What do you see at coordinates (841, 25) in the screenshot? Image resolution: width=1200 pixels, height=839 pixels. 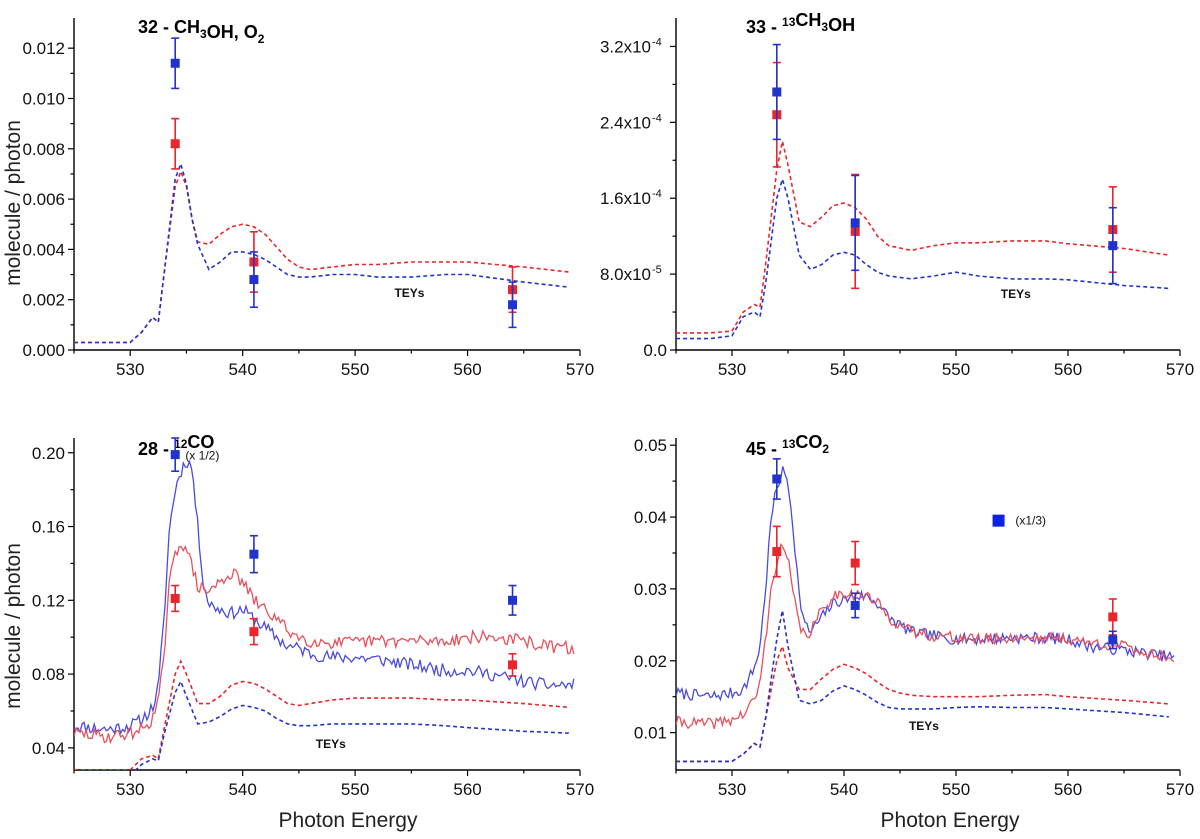 I see `panel-title-part: OH` at bounding box center [841, 25].